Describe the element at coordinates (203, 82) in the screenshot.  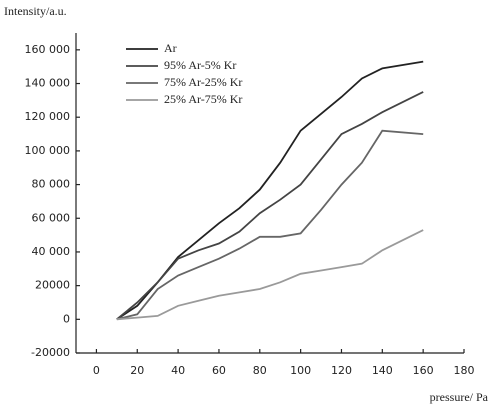
I see `legend-label: 75% Ar-25% Kr` at that location.